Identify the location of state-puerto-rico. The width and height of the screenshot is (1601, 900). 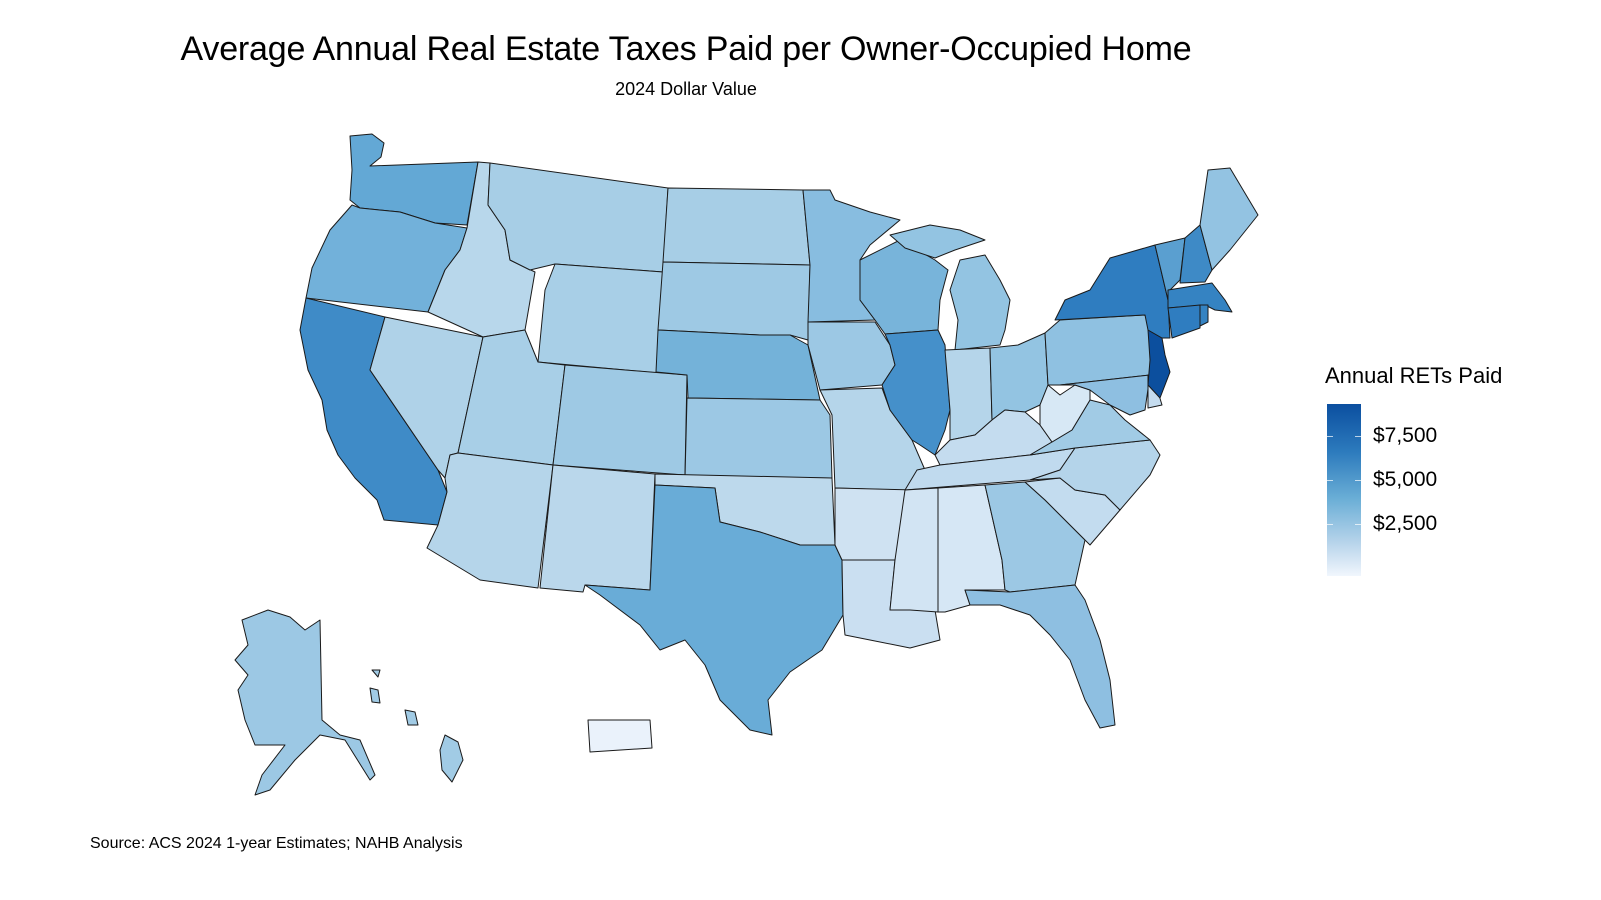
(620, 736).